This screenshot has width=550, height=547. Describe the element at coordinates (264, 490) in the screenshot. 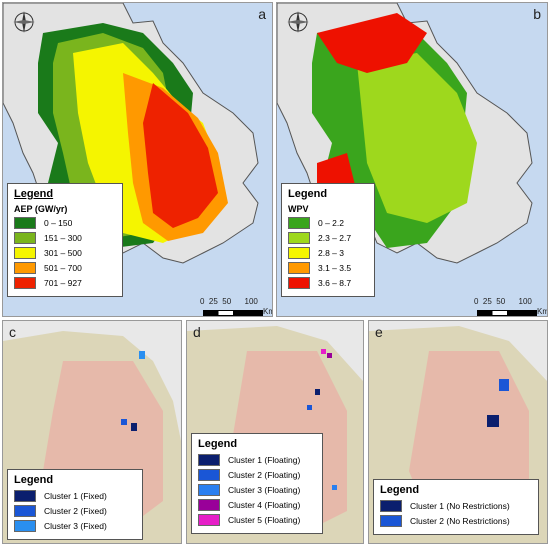

I see `legend-label: Cluster 3 (Floating)` at that location.